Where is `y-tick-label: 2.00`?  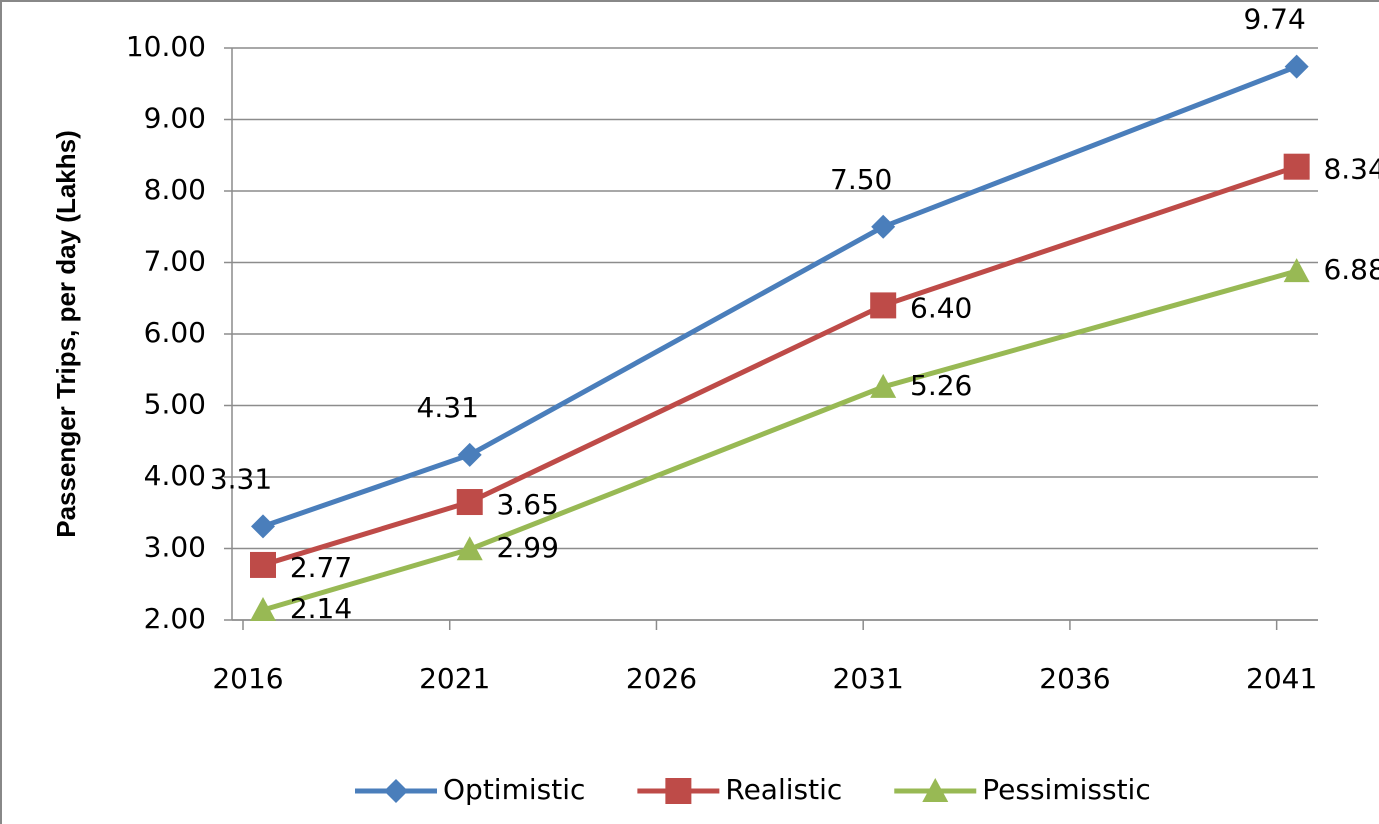 y-tick-label: 2.00 is located at coordinates (175, 618).